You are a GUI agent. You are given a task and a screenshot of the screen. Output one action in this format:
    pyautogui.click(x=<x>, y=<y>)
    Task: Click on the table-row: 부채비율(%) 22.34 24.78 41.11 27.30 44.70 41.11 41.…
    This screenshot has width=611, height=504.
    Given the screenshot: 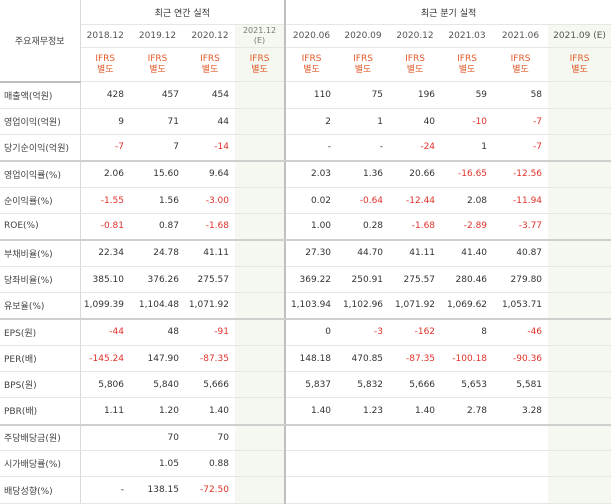 What is the action you would take?
    pyautogui.click(x=305, y=253)
    